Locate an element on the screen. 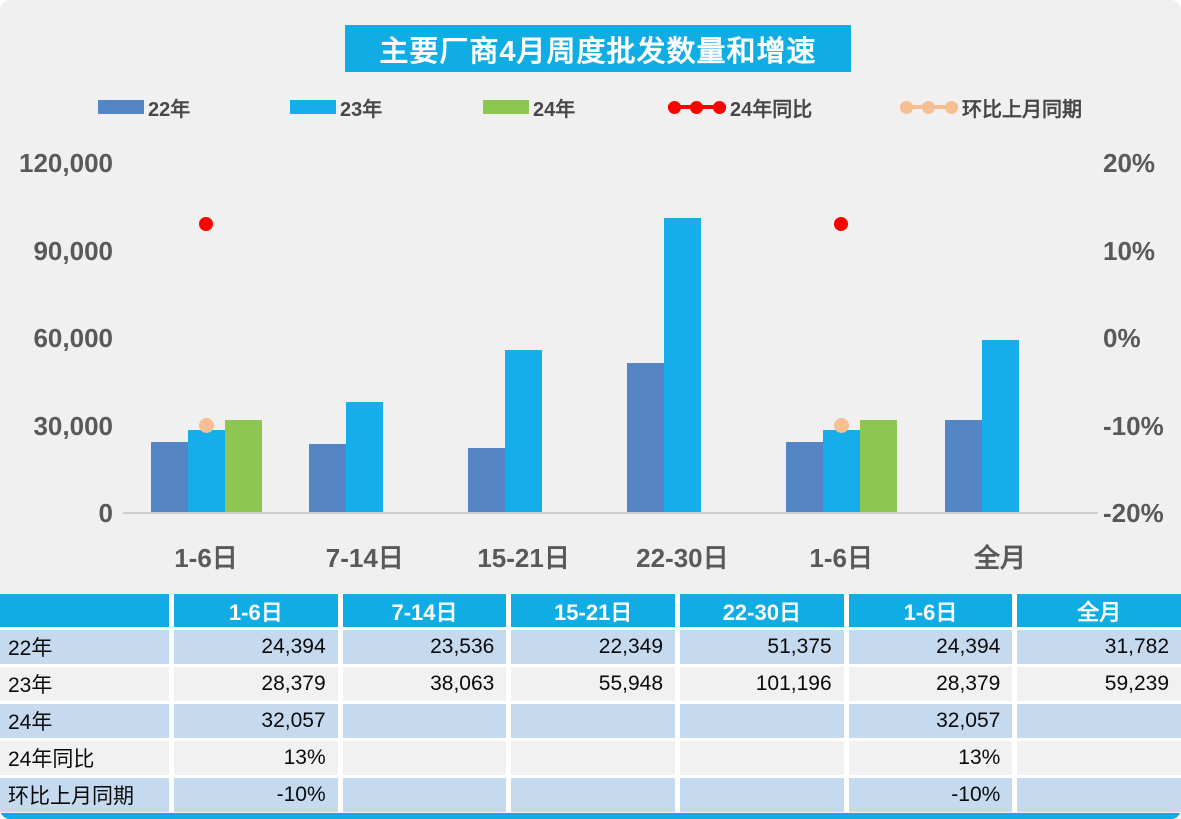  table-row-label: 22年 is located at coordinates (84, 647).